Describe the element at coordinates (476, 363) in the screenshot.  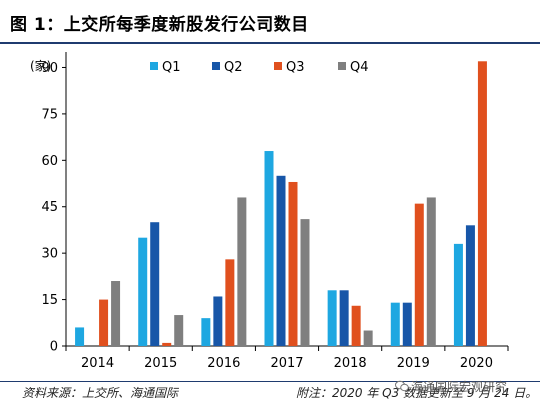
I see `x-tick-label: 2020` at that location.